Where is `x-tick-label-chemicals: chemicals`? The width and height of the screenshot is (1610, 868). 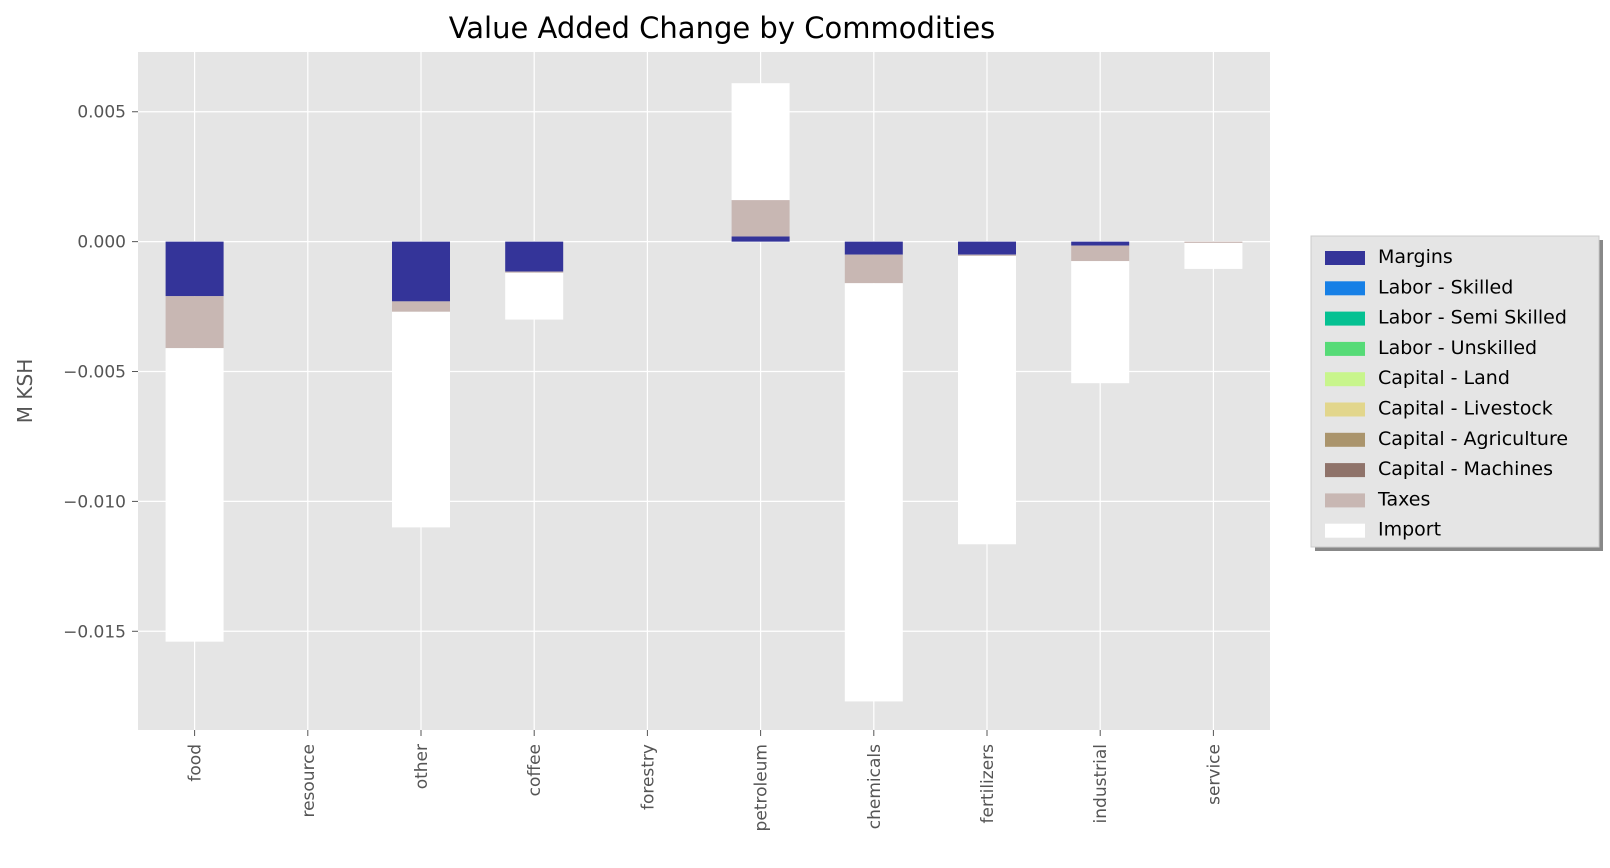 x-tick-label-chemicals: chemicals is located at coordinates (875, 786).